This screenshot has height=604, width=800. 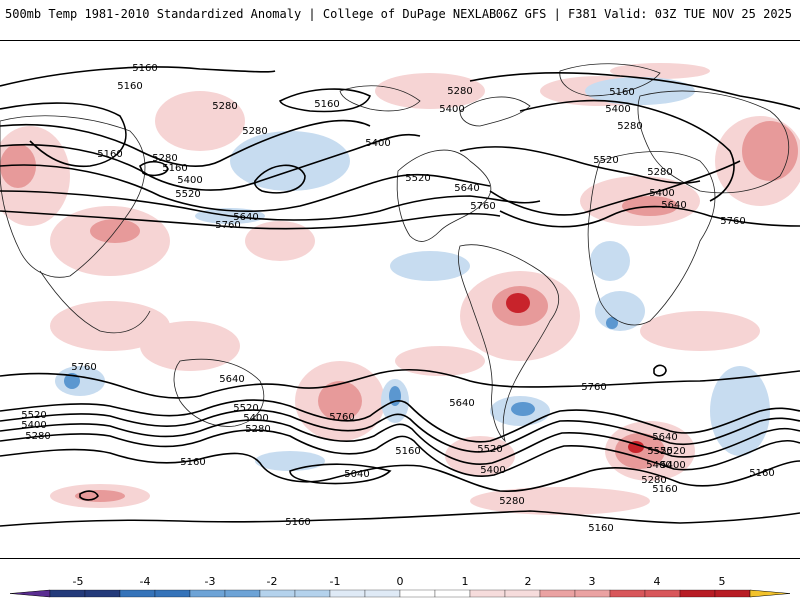 I want to click on colorbar-tick-label: 0, so click(x=400, y=581).